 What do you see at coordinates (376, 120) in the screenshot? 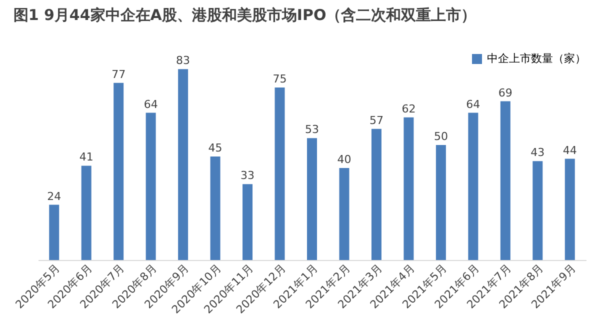
I see `data-label: 57` at bounding box center [376, 120].